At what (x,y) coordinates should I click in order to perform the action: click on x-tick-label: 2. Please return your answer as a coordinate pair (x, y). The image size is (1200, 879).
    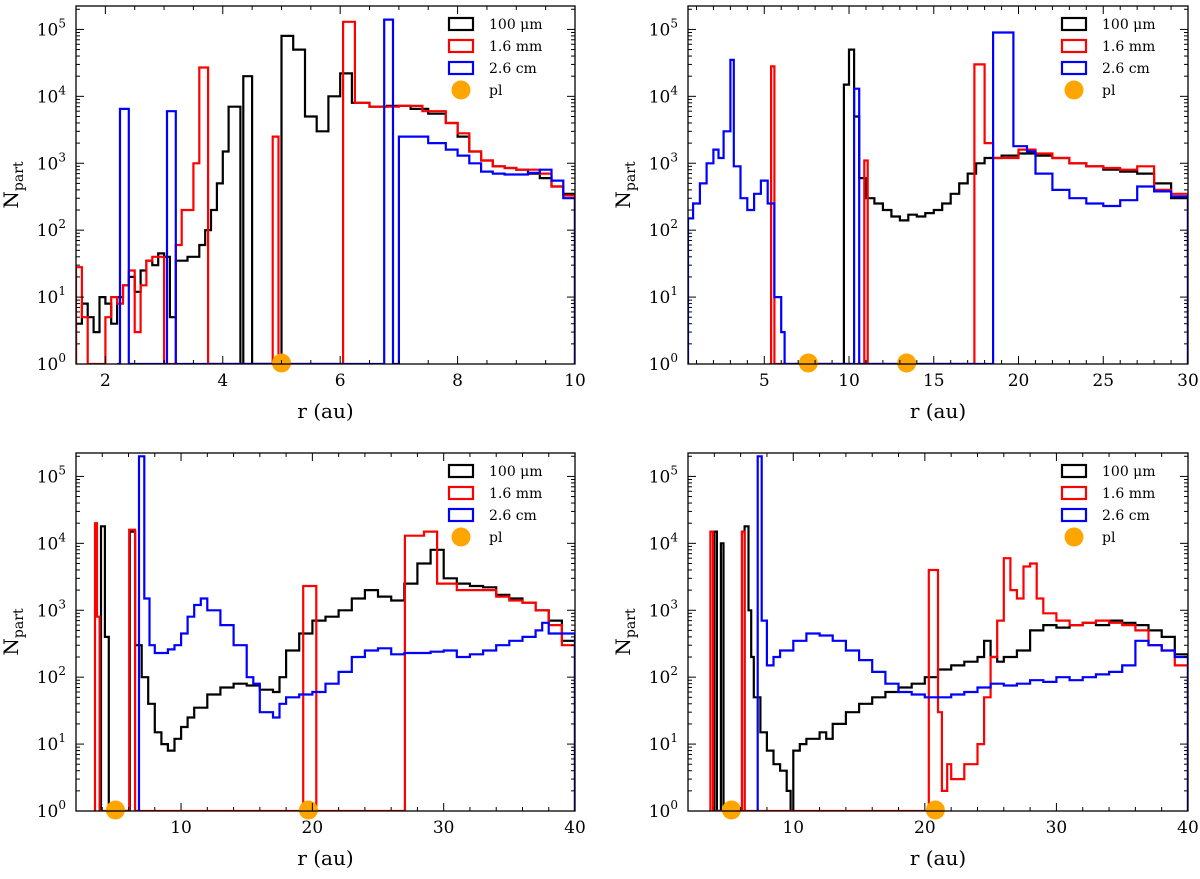
    Looking at the image, I should click on (105, 381).